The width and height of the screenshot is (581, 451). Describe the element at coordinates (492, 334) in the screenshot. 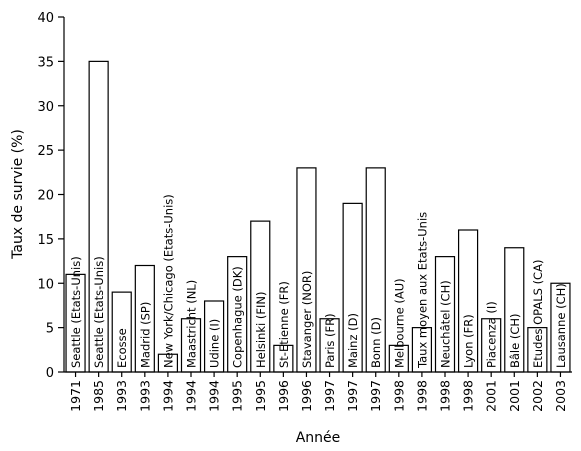

I see `bar-label: Piacenza (I)` at that location.